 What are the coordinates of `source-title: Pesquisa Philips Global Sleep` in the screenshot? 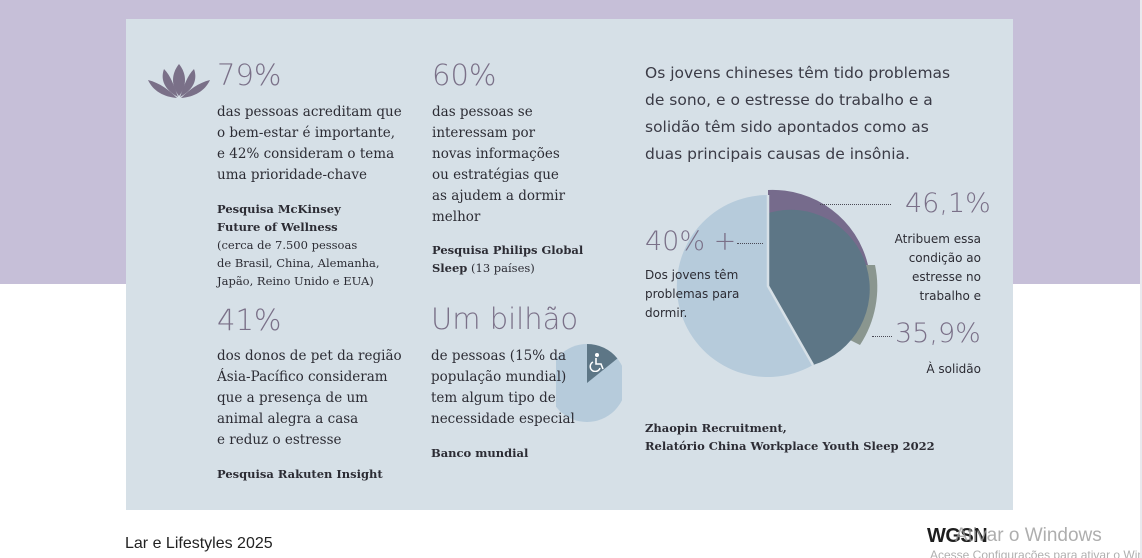 It's located at (508, 259).